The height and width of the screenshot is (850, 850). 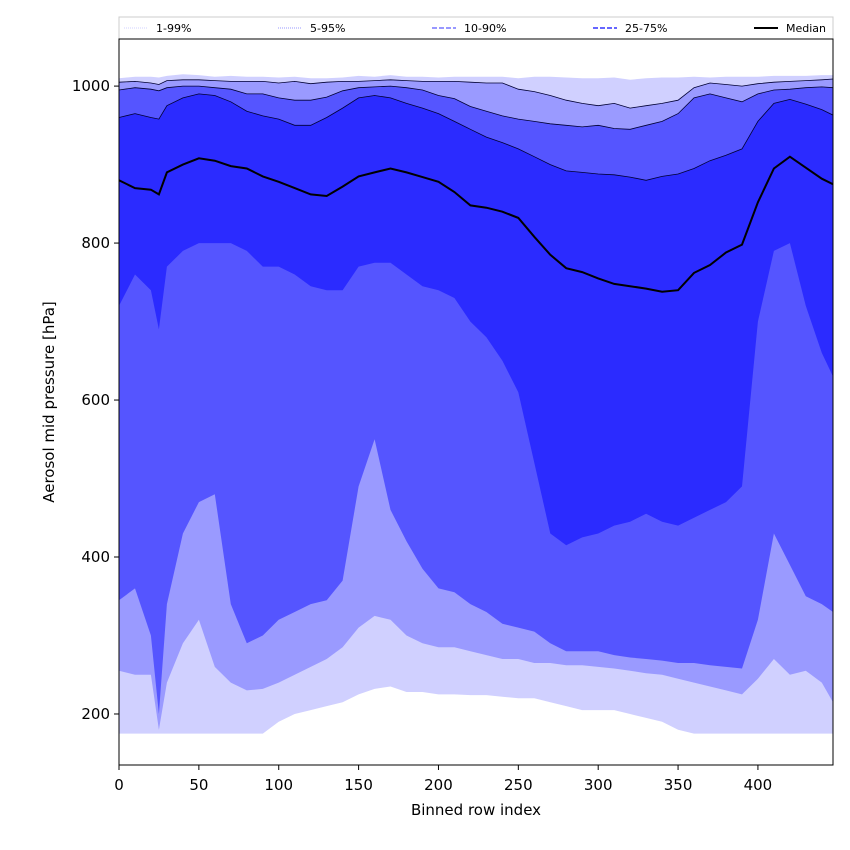 I want to click on x-tick-label: 50, so click(x=198, y=785).